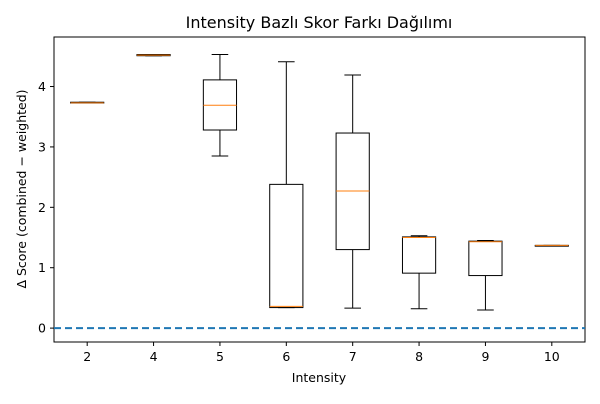 The image size is (600, 404). Describe the element at coordinates (42, 207) in the screenshot. I see `y-tick-label: 2` at that location.